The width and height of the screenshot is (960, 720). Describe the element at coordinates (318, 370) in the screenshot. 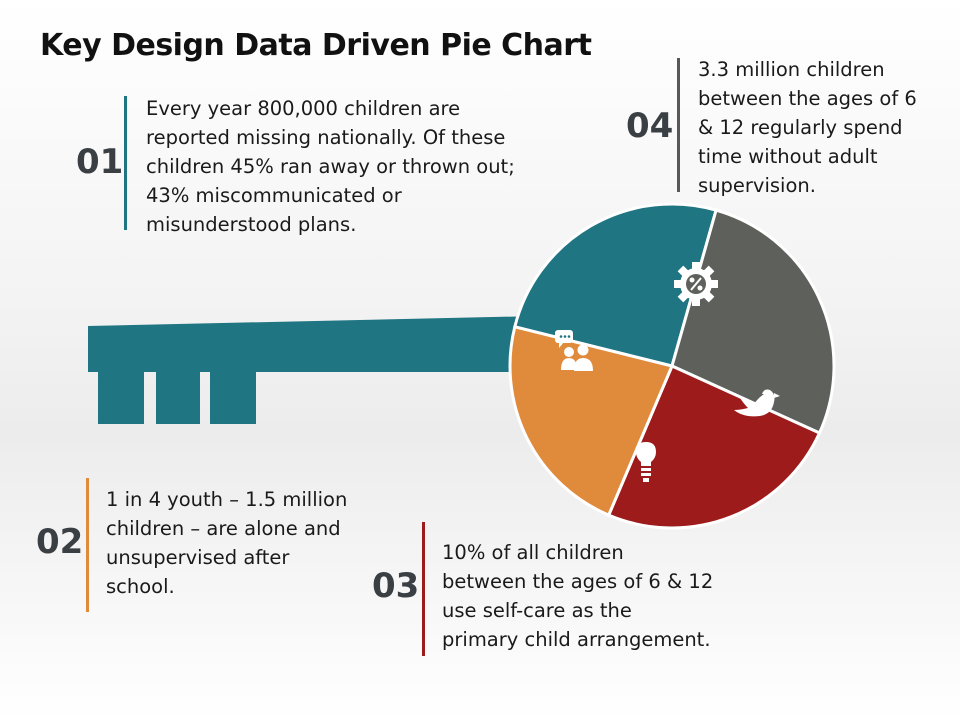

I see `key-shaft` at that location.